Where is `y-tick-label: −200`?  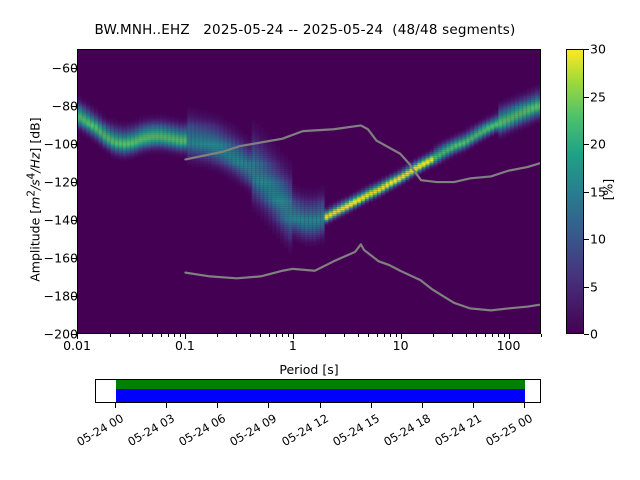
y-tick-label: −200 is located at coordinates (60, 334).